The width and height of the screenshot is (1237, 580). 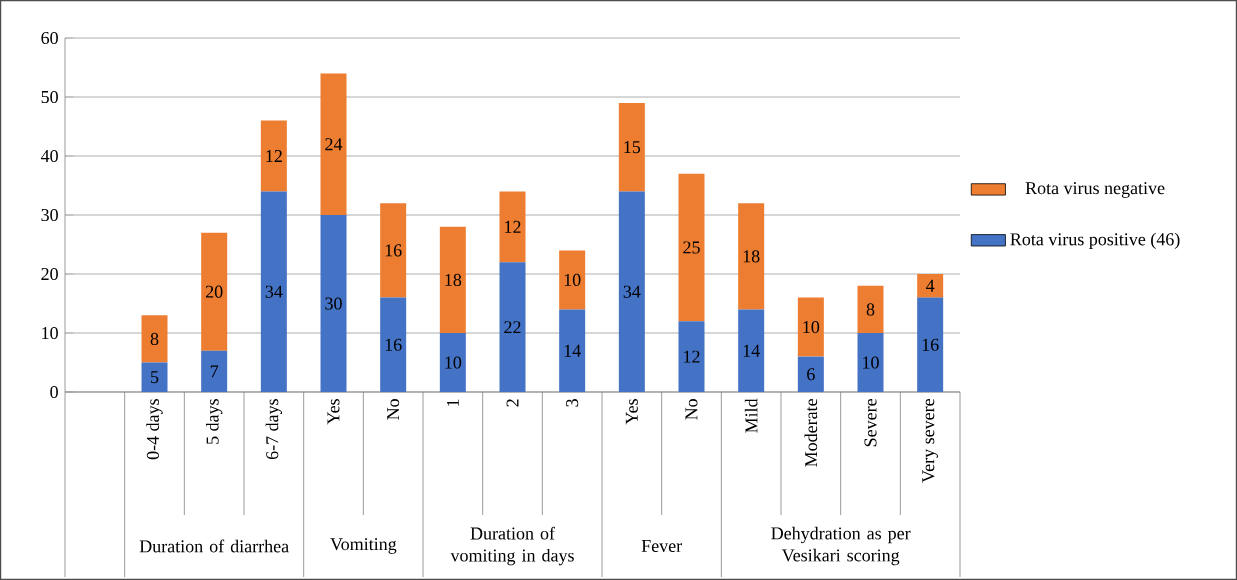 I want to click on text: Duration of vomiting in days, so click(x=512, y=546).